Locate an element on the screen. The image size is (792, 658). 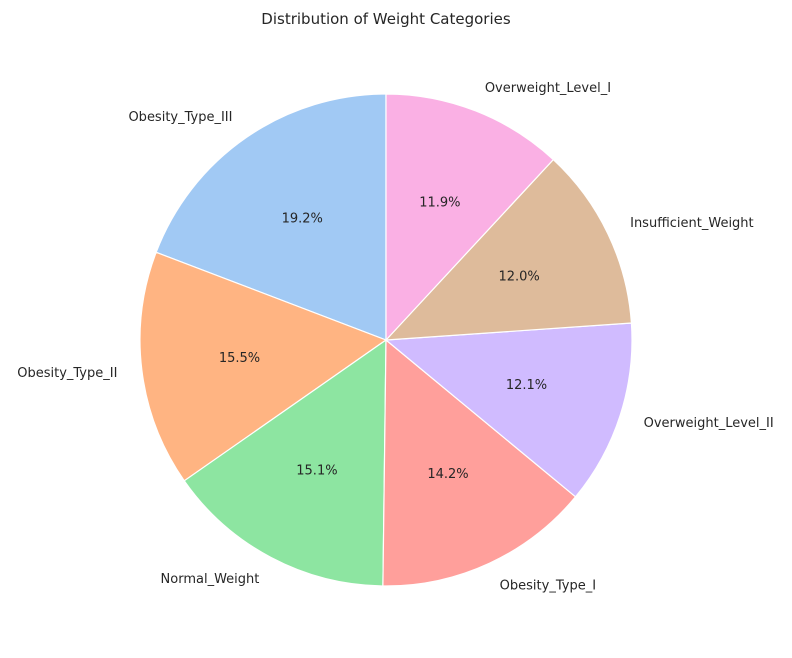
slice-percentage: 19.2% is located at coordinates (302, 218).